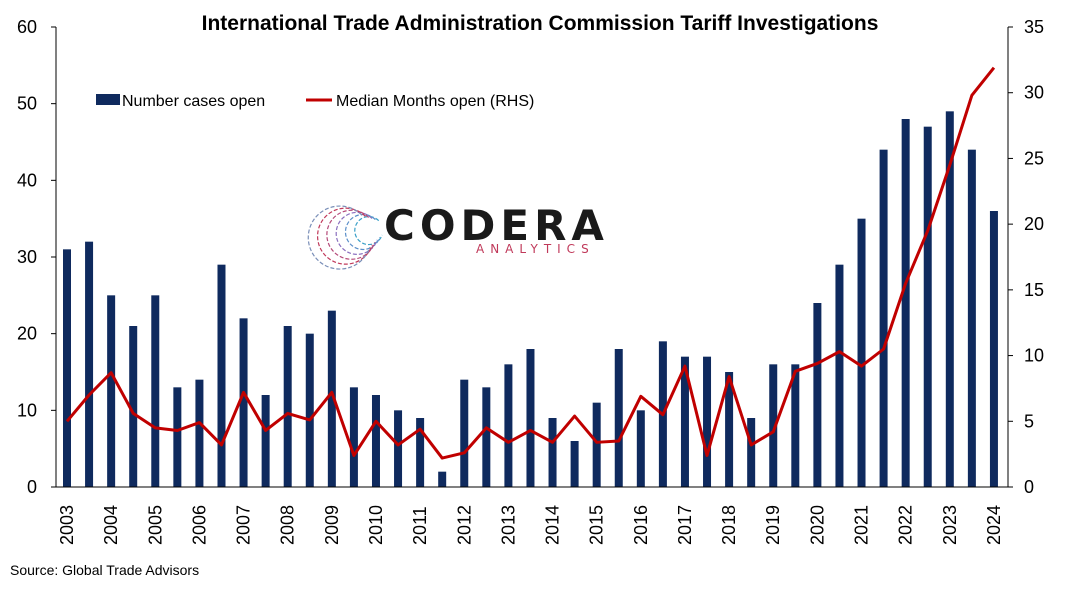 This screenshot has height=593, width=1080. I want to click on logo-text: CODERA, so click(496, 225).